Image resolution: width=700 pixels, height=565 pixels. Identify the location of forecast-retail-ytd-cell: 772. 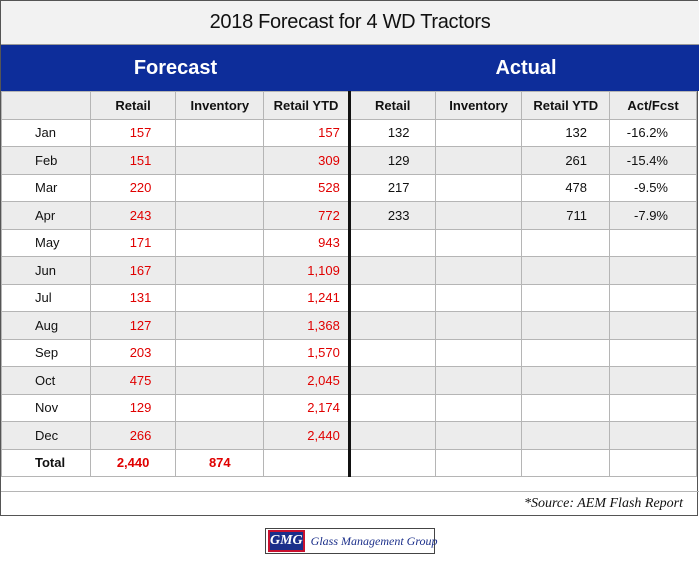
(306, 215).